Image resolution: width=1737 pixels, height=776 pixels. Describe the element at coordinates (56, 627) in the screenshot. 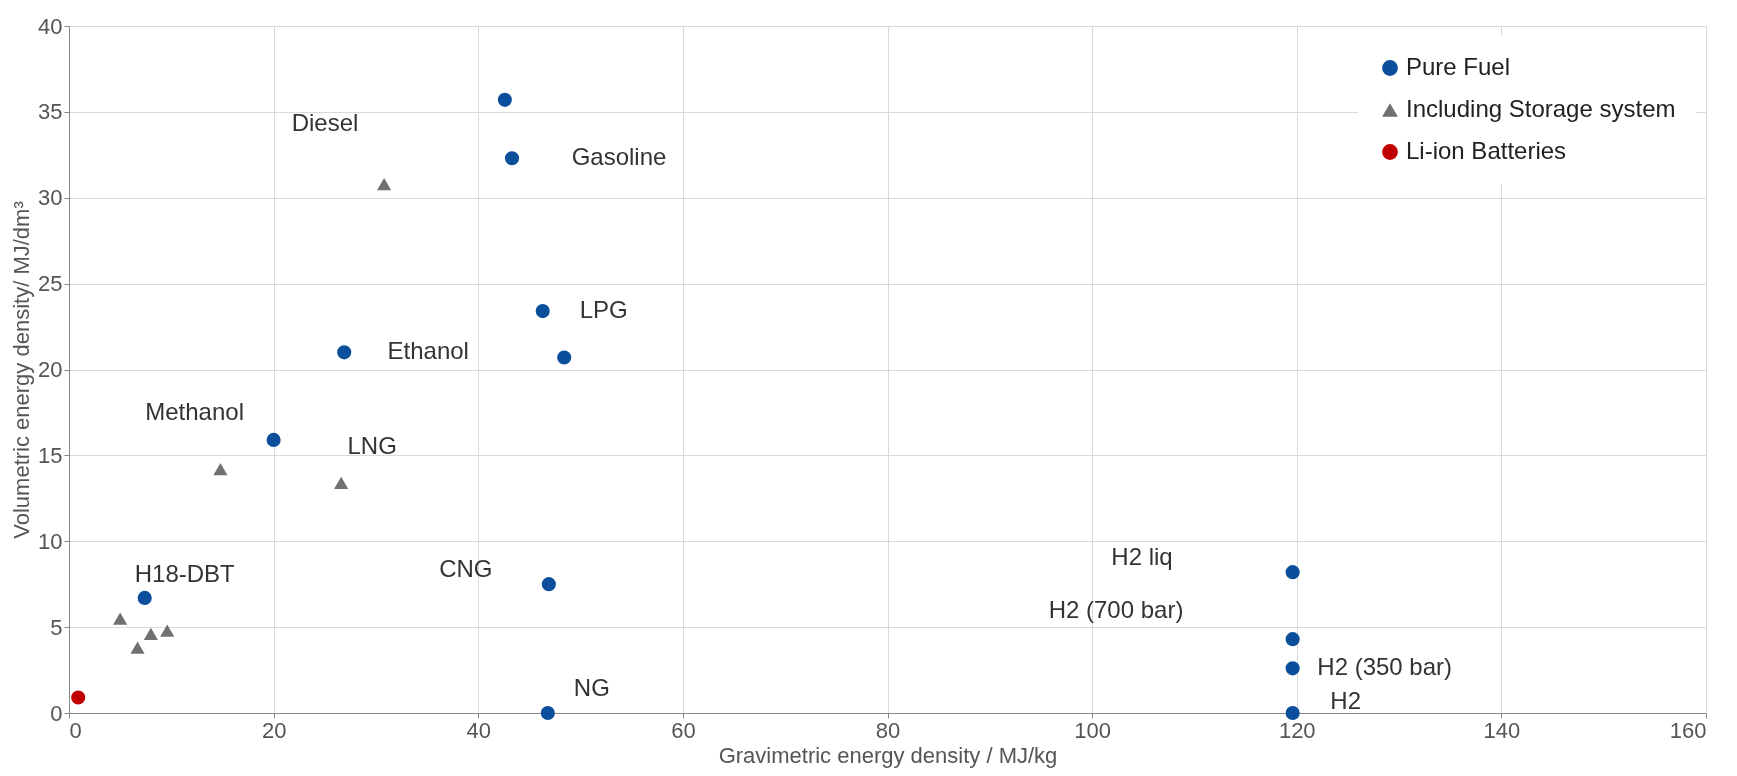

I see `y-tick-label: 5` at that location.